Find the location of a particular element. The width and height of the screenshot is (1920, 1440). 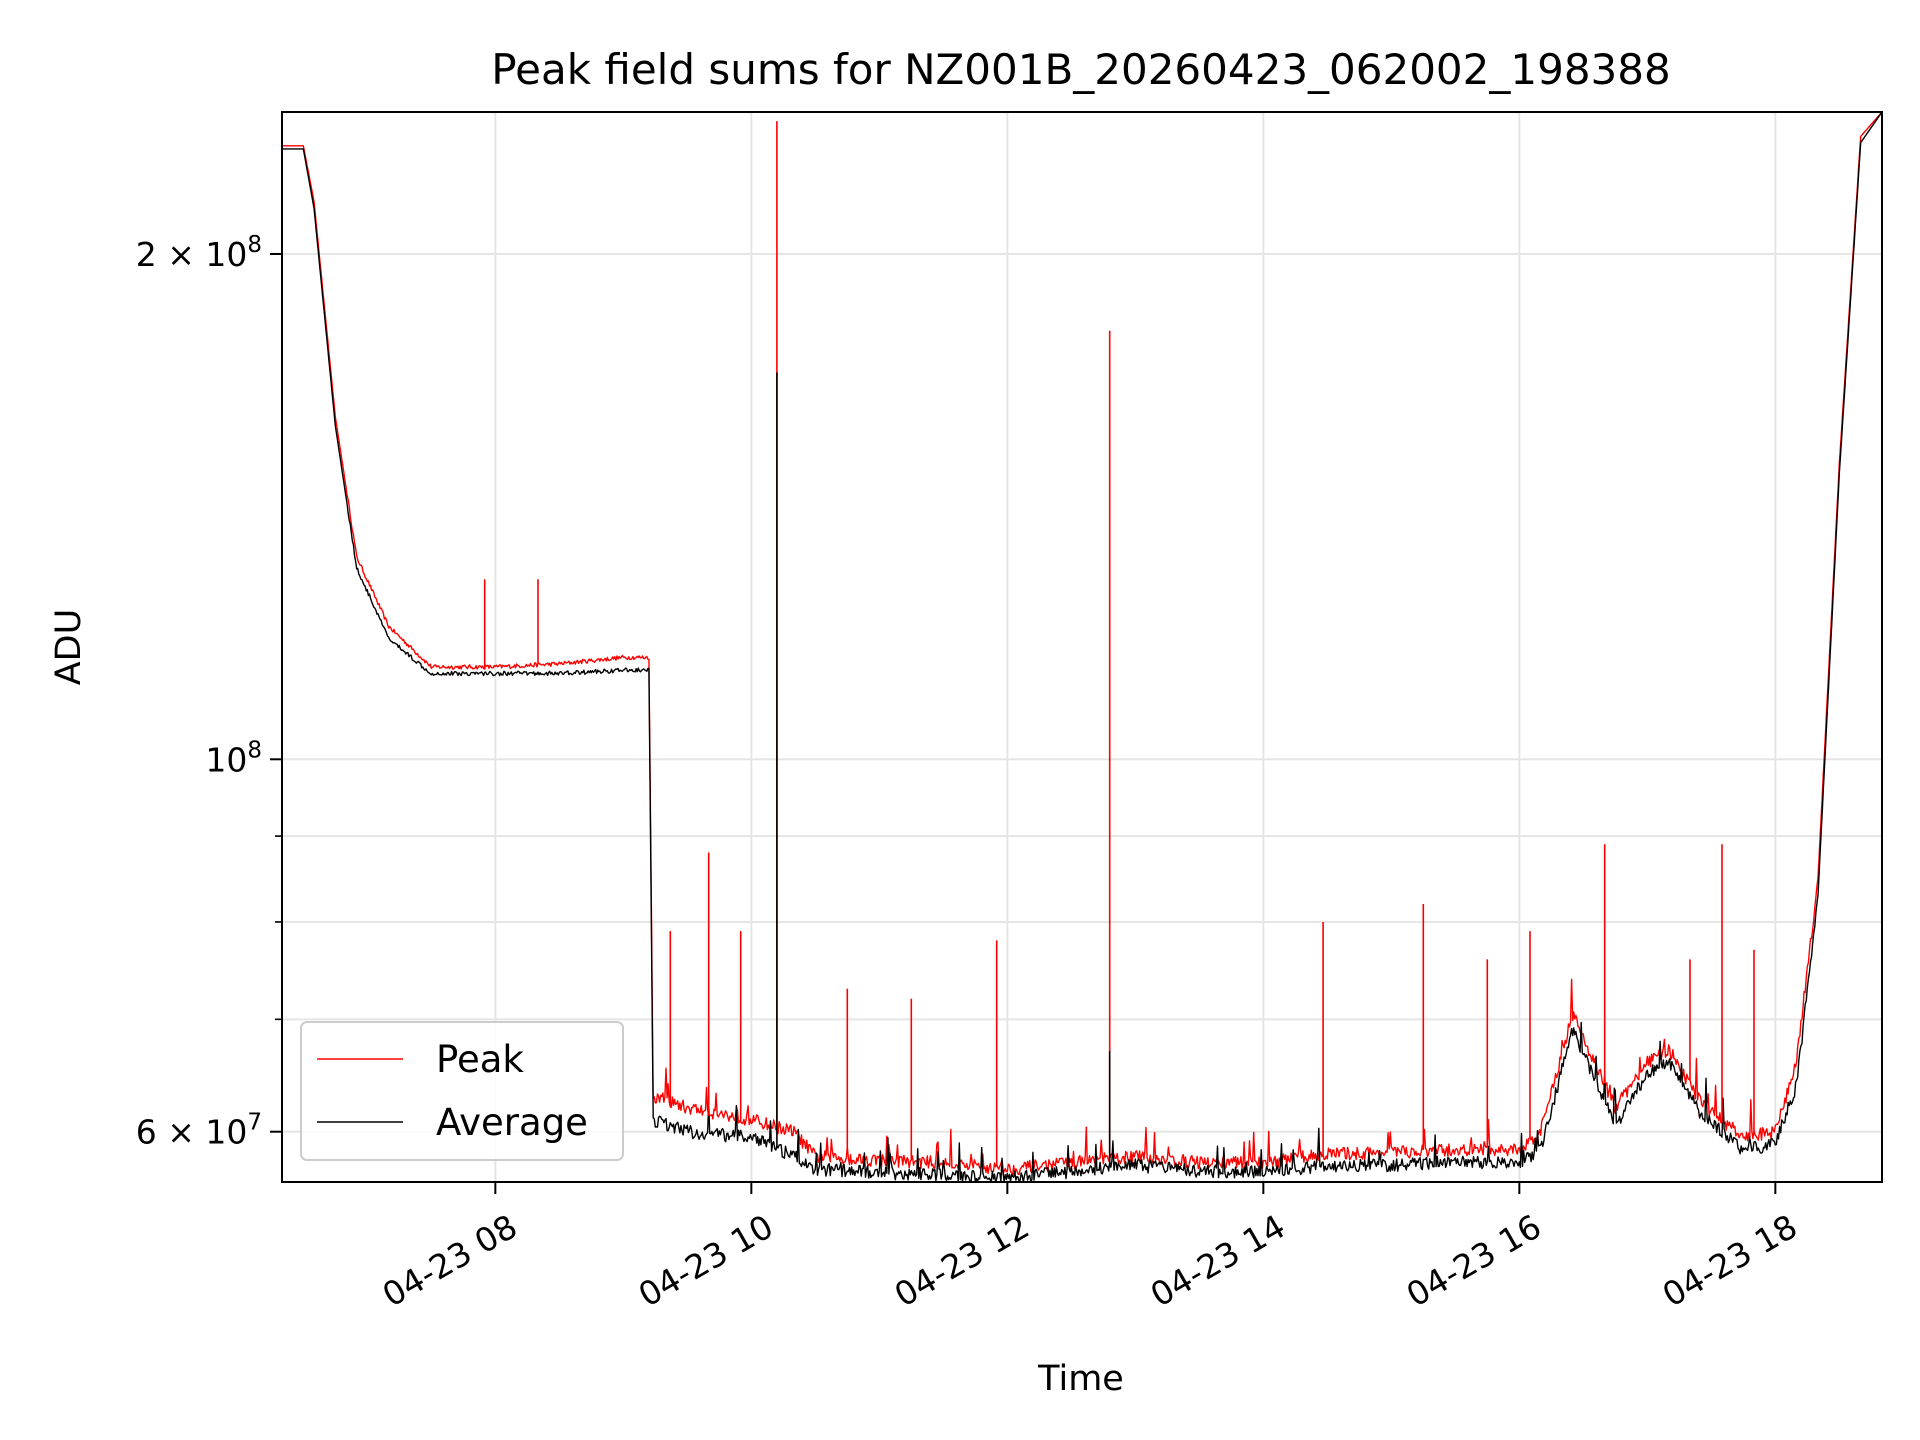

legend-box is located at coordinates (462, 1091).